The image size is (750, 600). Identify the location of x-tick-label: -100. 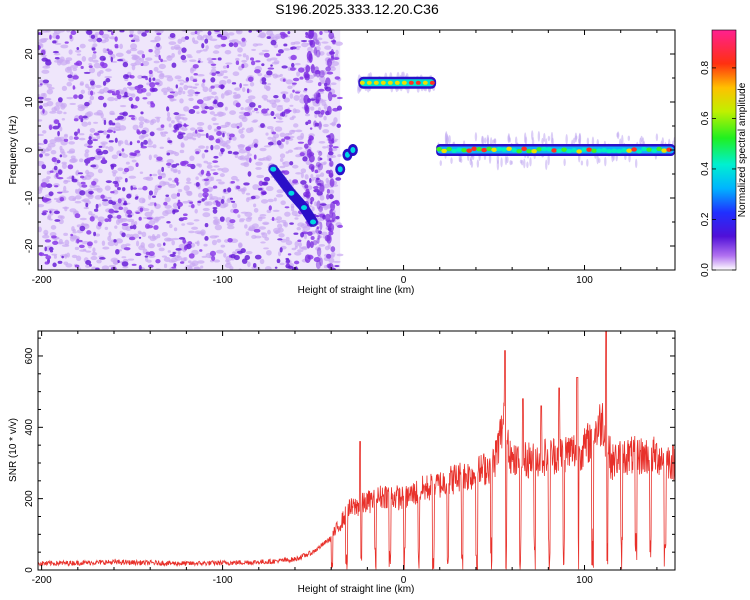
(223, 280).